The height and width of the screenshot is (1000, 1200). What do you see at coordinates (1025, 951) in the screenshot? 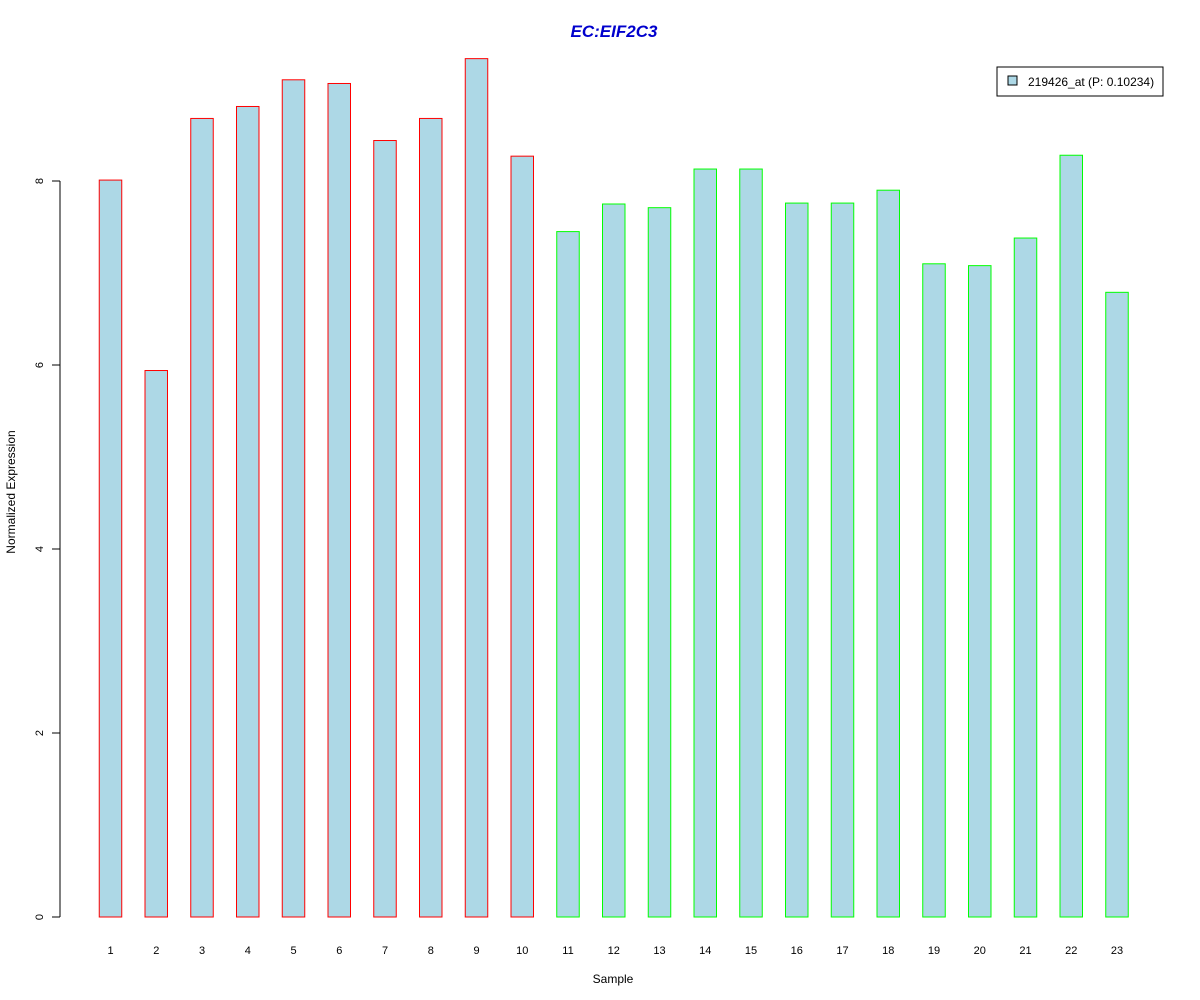
I see `x-tick-label: 21` at bounding box center [1025, 951].